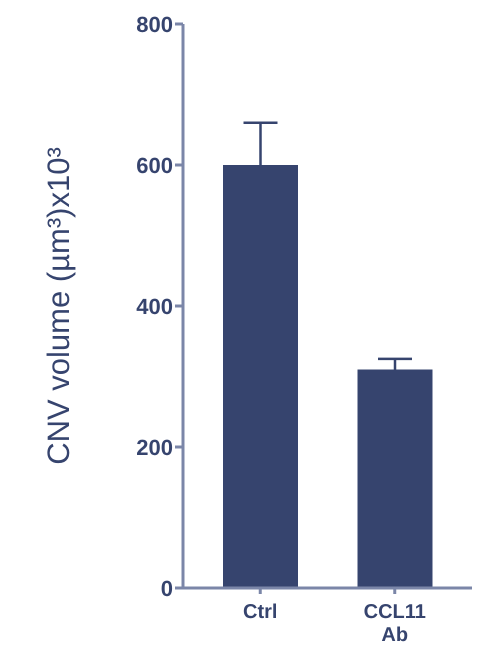 This screenshot has width=486, height=669. I want to click on y-tick-label: 200, so click(154, 447).